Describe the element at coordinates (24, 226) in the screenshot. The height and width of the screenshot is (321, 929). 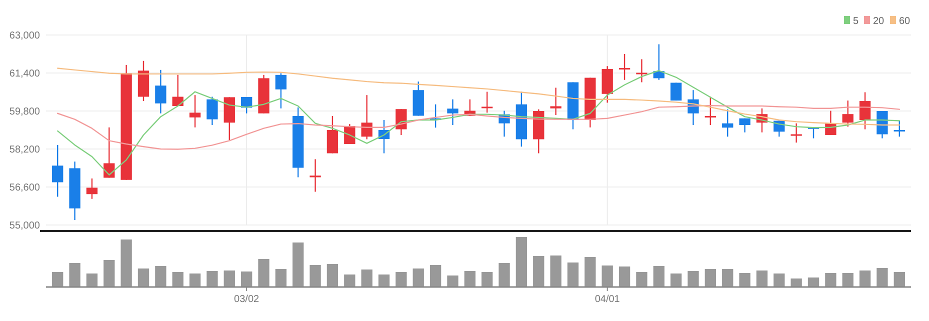
I see `y-tick-label: 55,000` at that location.